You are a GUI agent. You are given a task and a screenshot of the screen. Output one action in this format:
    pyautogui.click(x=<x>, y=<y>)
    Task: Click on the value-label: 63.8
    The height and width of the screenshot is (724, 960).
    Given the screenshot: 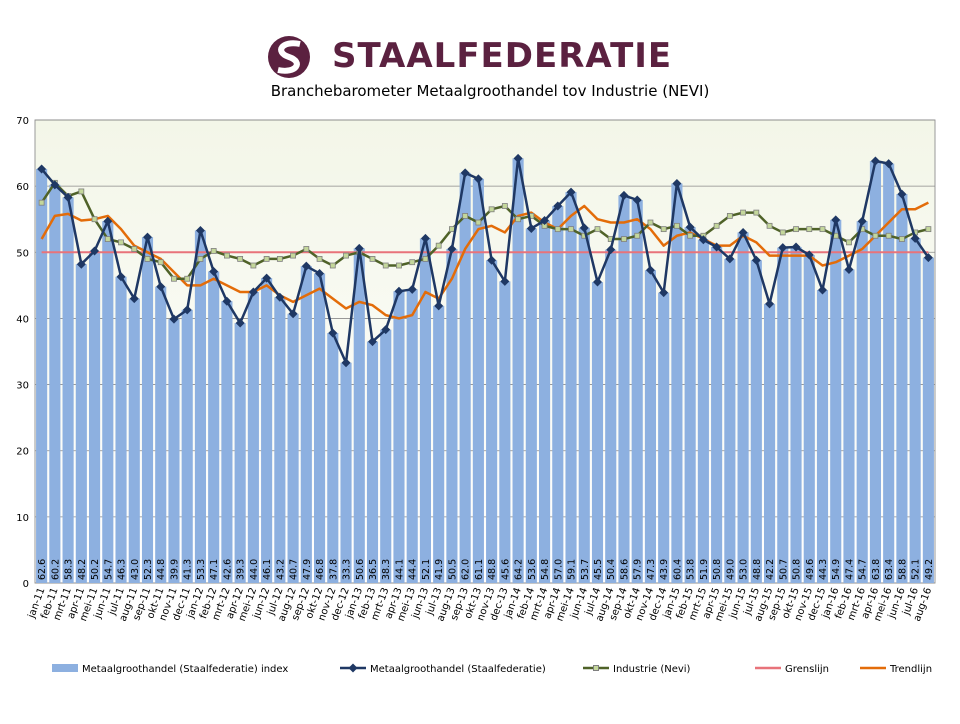 What is the action you would take?
    pyautogui.click(x=876, y=569)
    